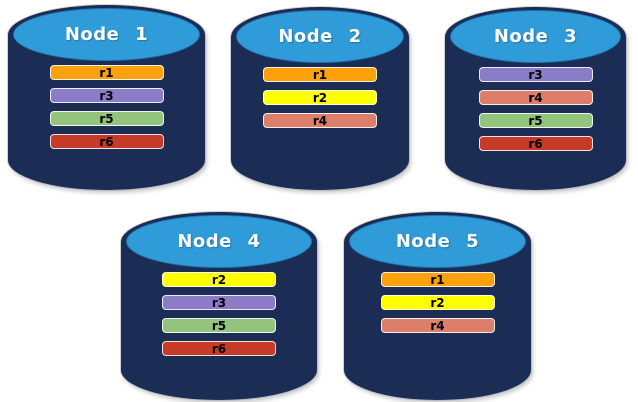 The width and height of the screenshot is (638, 402). I want to click on node-title: Node 5, so click(437, 241).